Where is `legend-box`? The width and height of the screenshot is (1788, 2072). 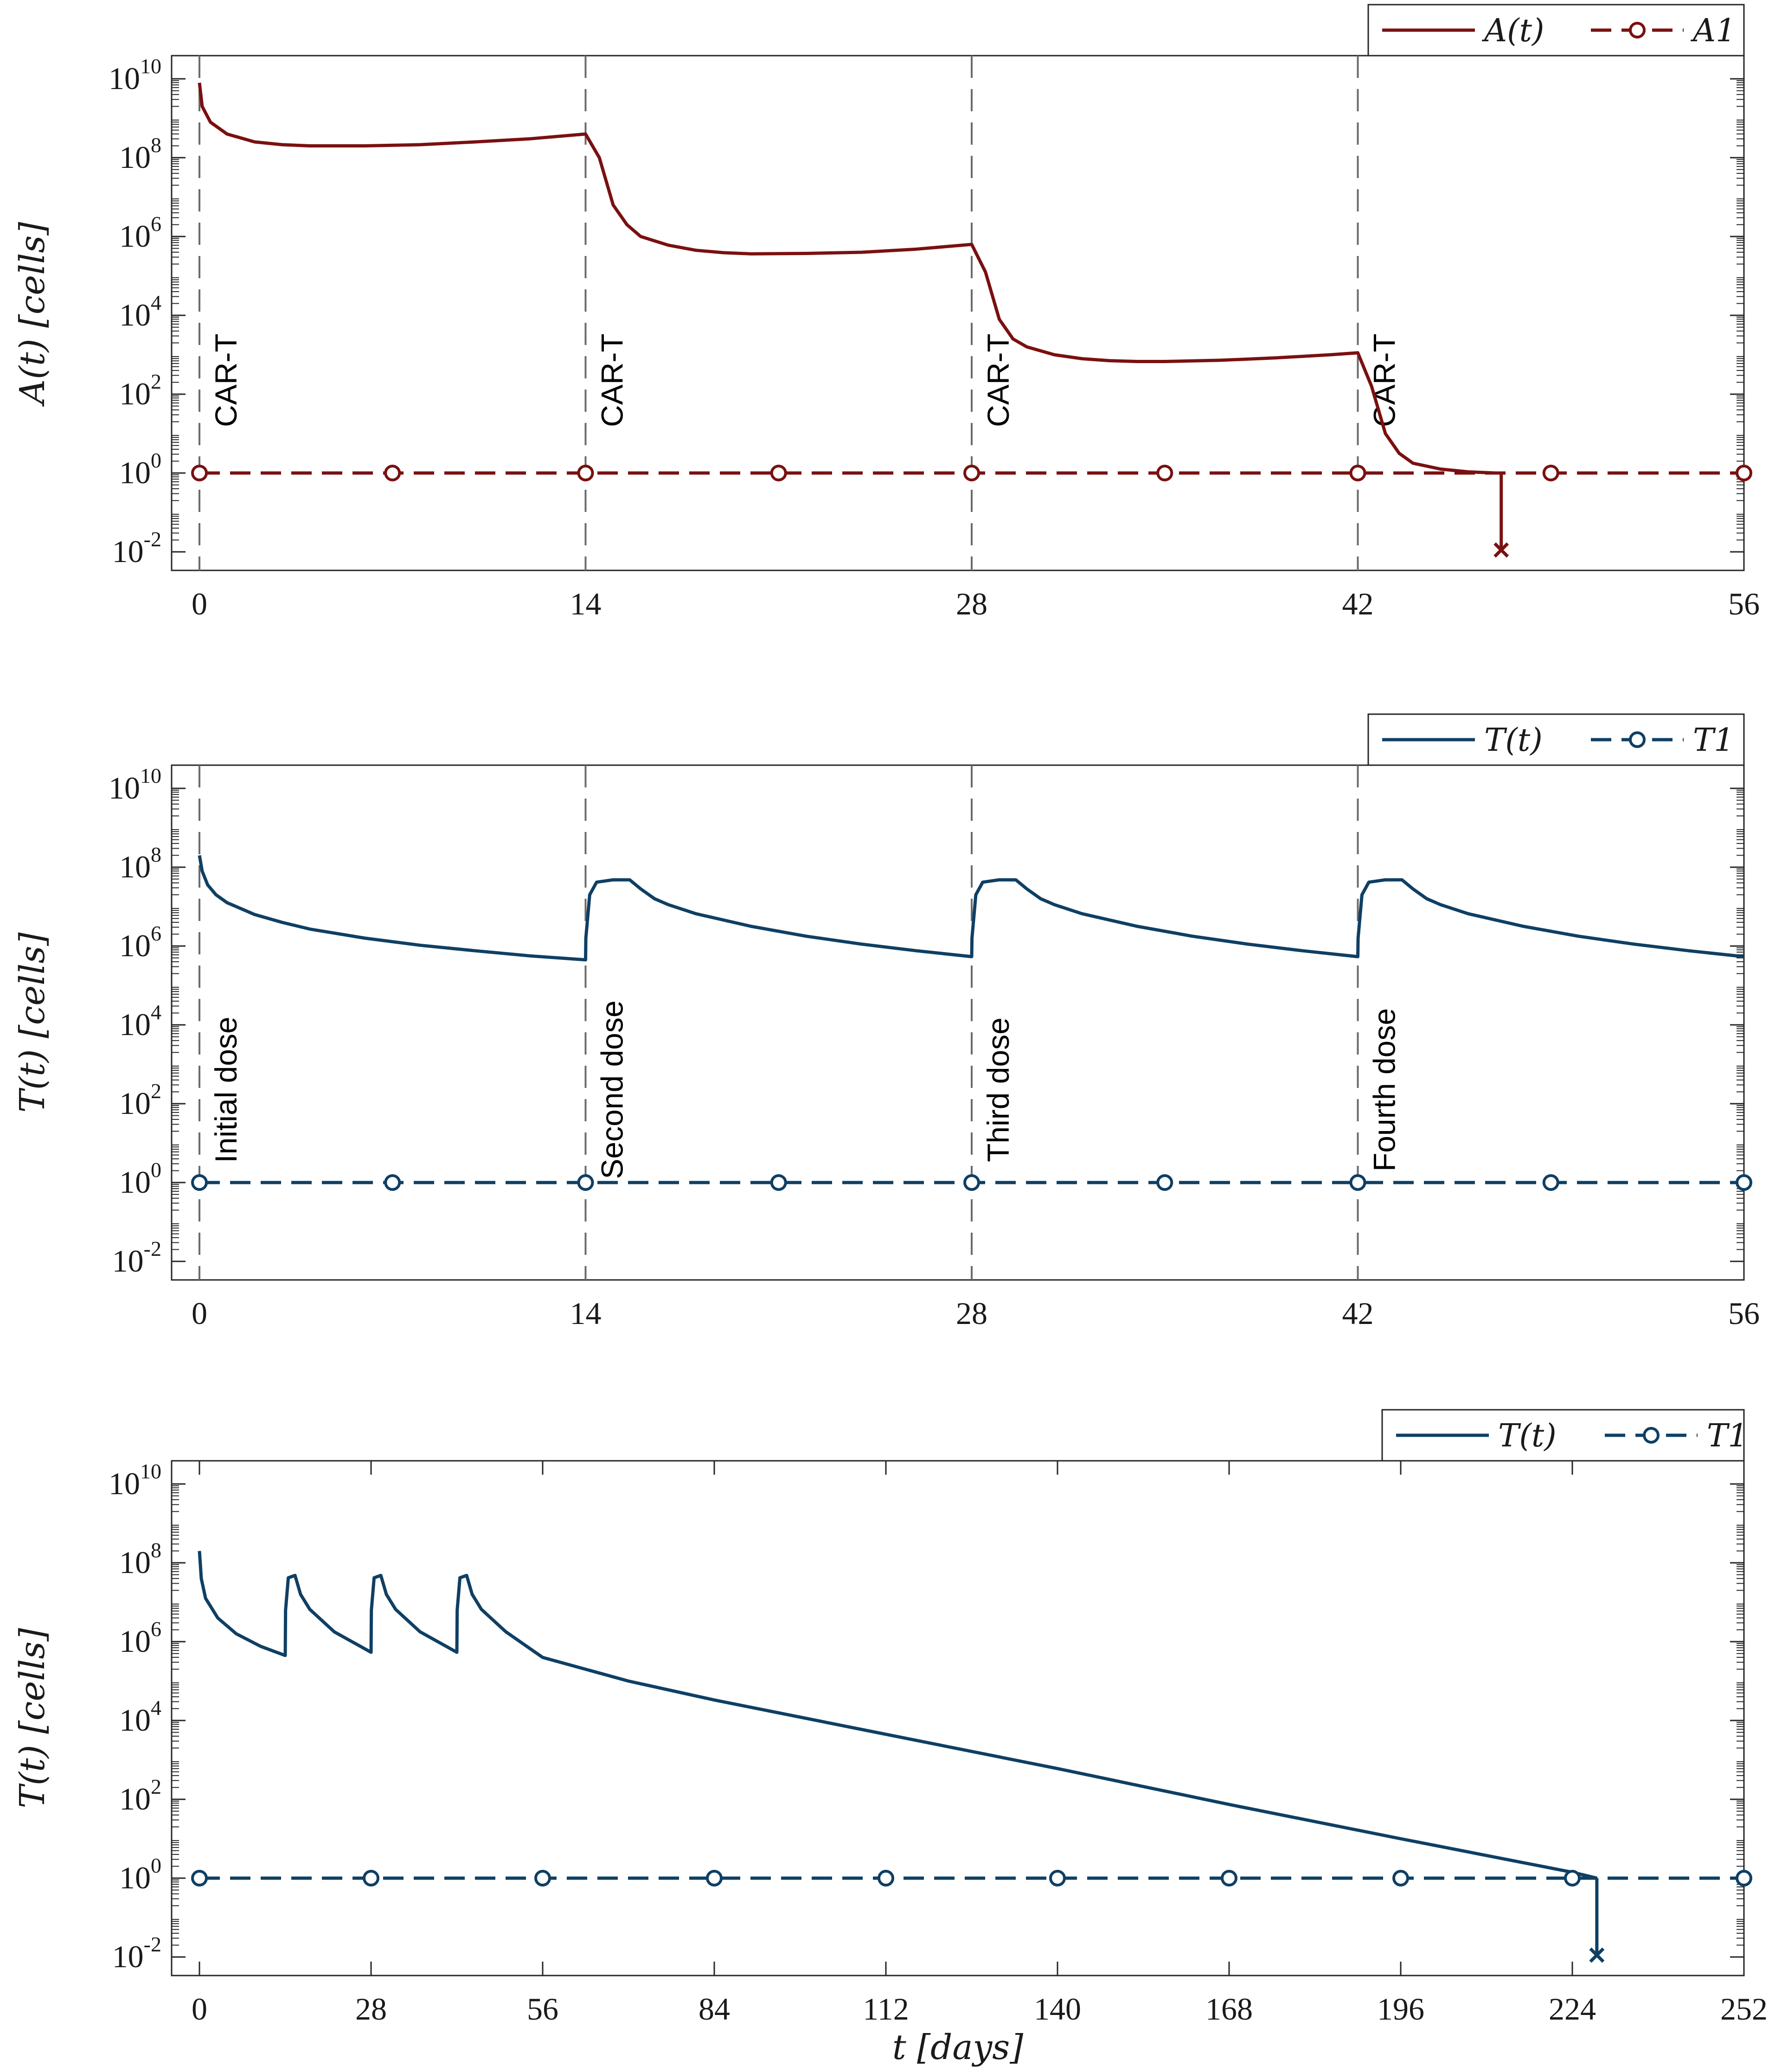 legend-box is located at coordinates (1556, 739).